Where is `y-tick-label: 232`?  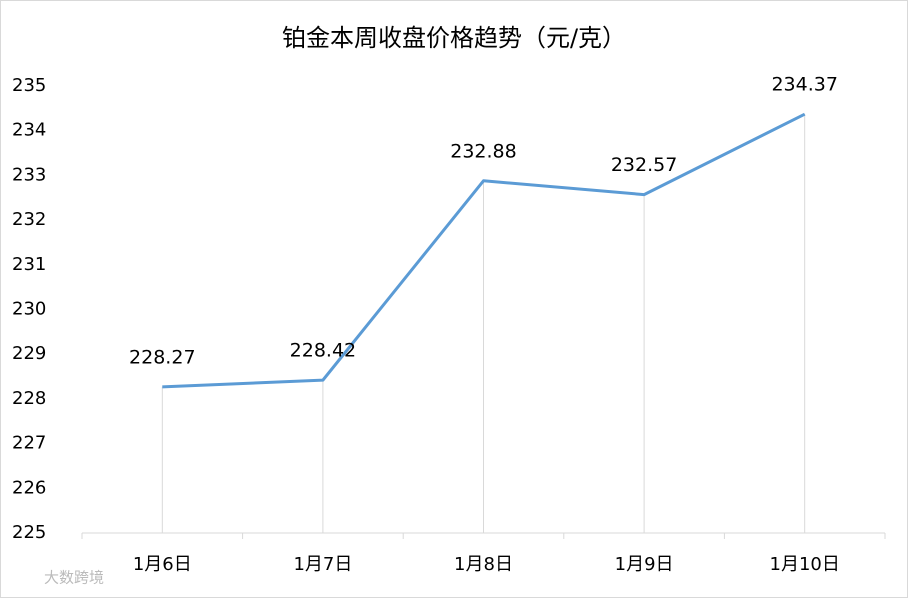 y-tick-label: 232 is located at coordinates (29, 219).